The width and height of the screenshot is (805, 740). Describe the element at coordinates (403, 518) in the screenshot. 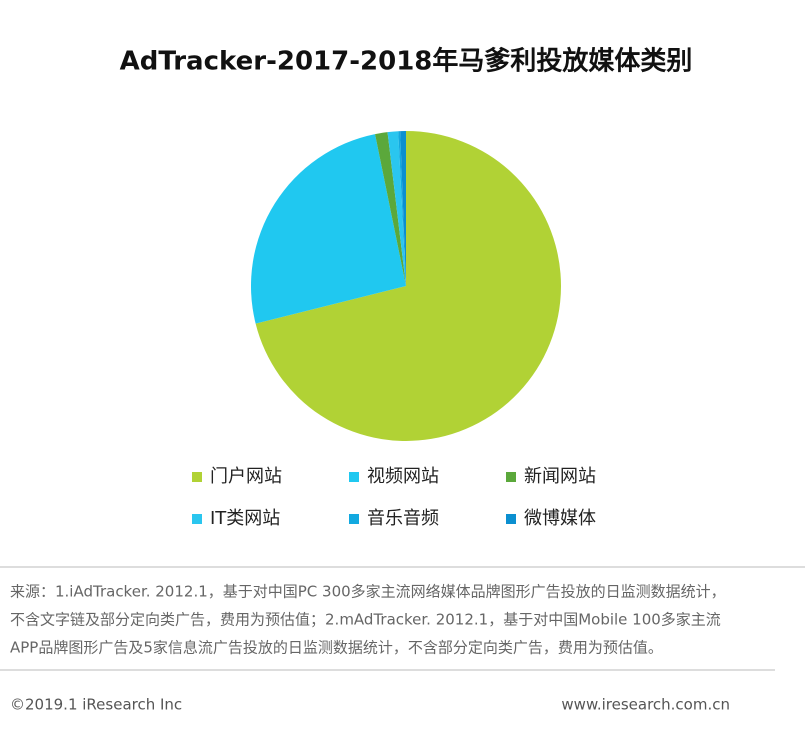

I see `legend-label: 音乐音频` at that location.